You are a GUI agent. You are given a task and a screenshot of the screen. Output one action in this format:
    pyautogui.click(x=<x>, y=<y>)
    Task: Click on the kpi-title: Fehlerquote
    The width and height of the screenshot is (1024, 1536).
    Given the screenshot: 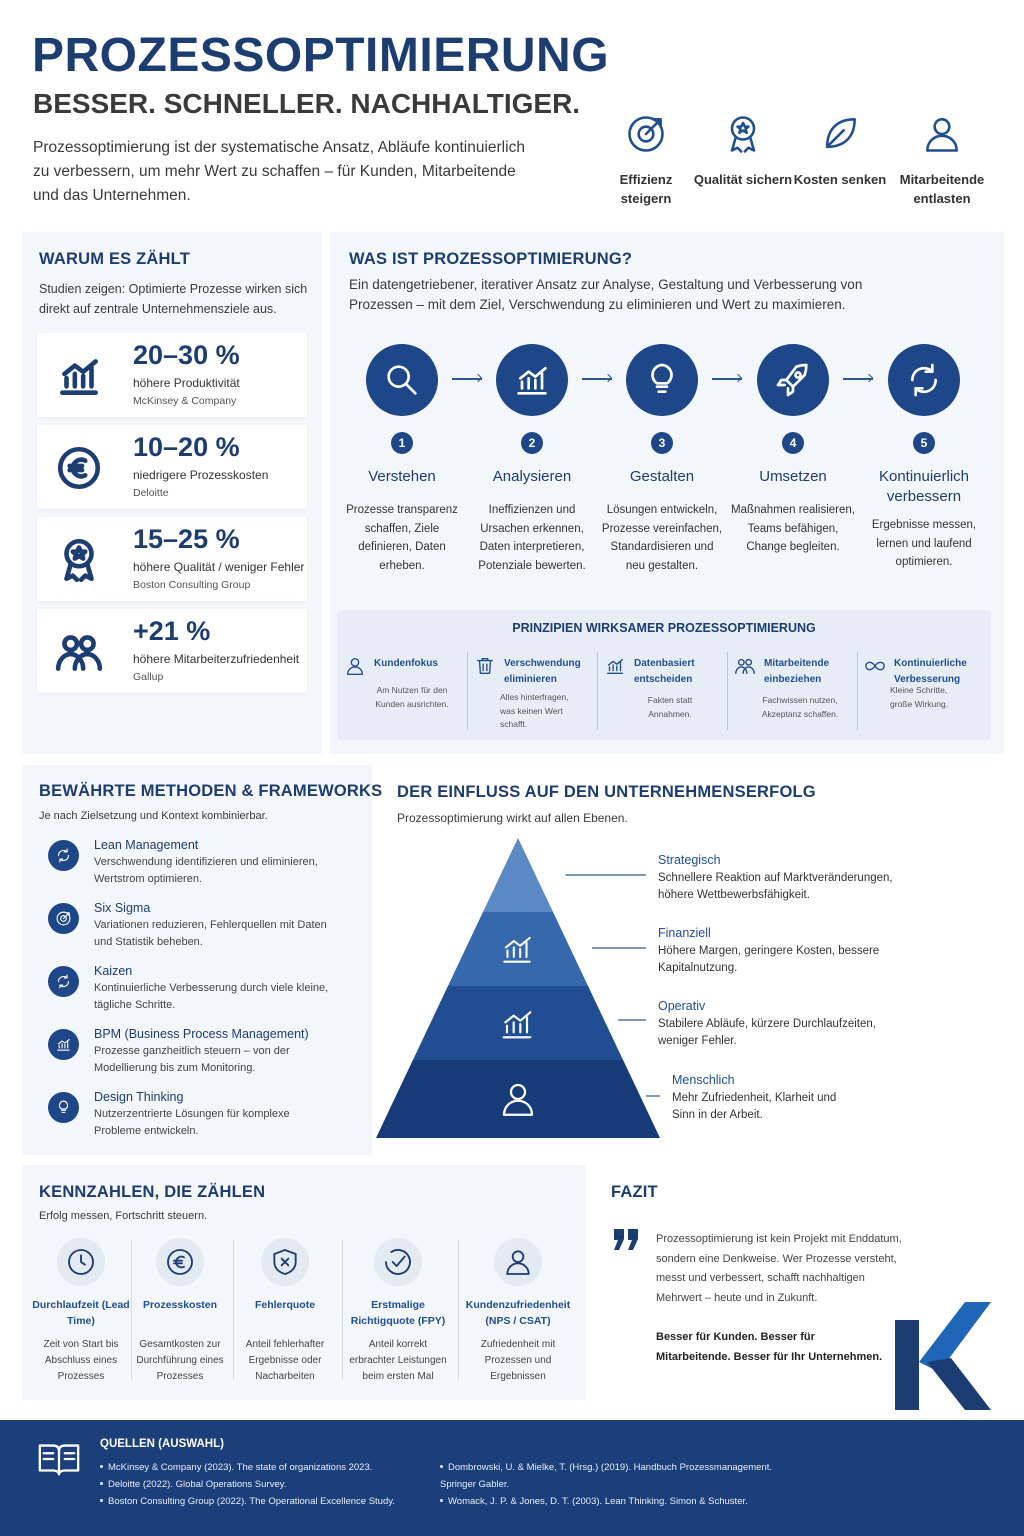 What is the action you would take?
    pyautogui.click(x=285, y=1305)
    